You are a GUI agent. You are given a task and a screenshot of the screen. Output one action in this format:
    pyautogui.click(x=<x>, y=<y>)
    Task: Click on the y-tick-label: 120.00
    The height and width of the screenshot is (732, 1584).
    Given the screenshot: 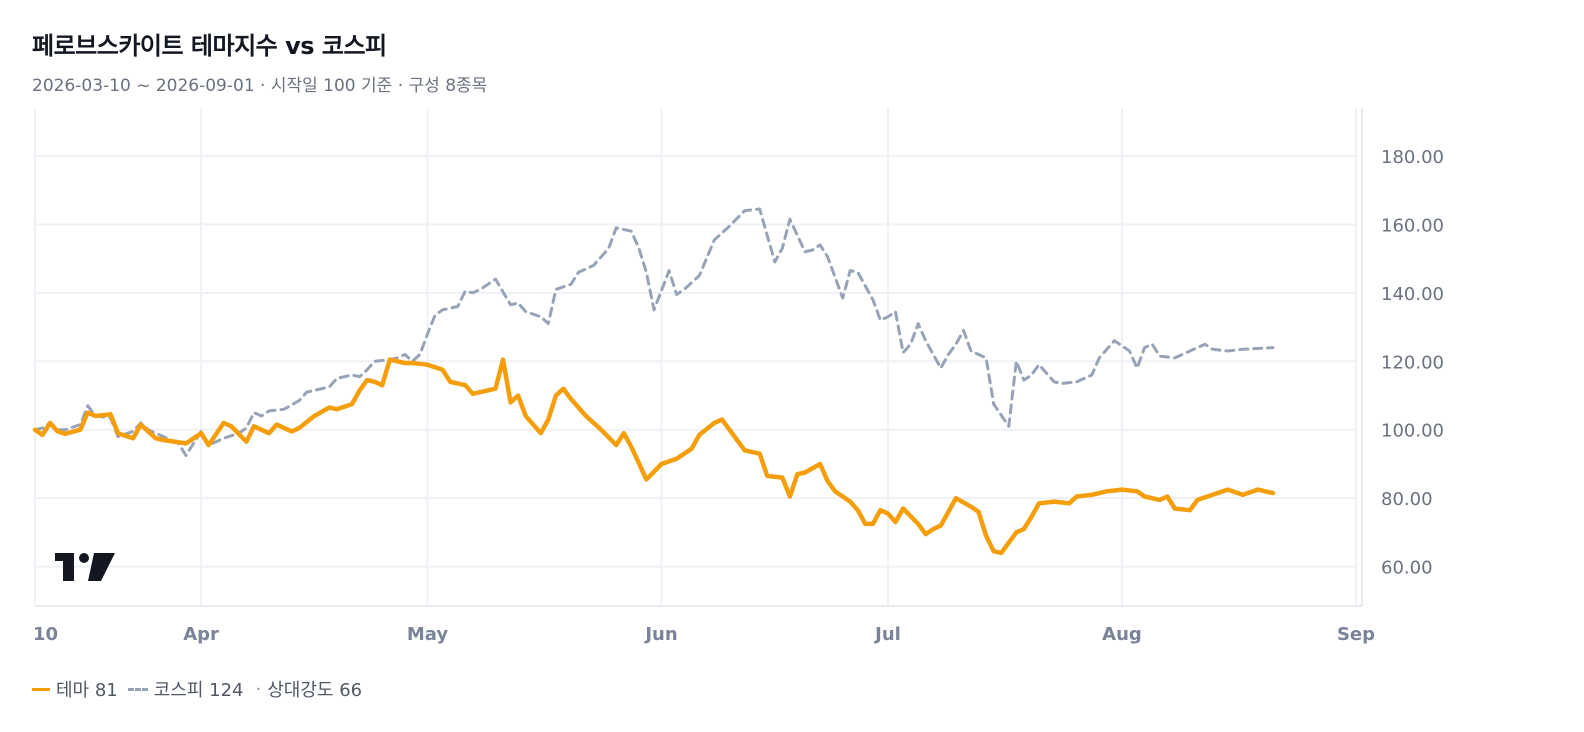 What is the action you would take?
    pyautogui.click(x=1412, y=362)
    